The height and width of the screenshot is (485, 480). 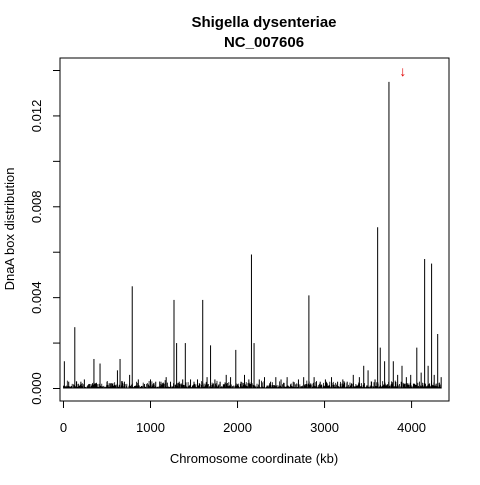 I want to click on x-tick-label: 0, so click(x=63, y=427).